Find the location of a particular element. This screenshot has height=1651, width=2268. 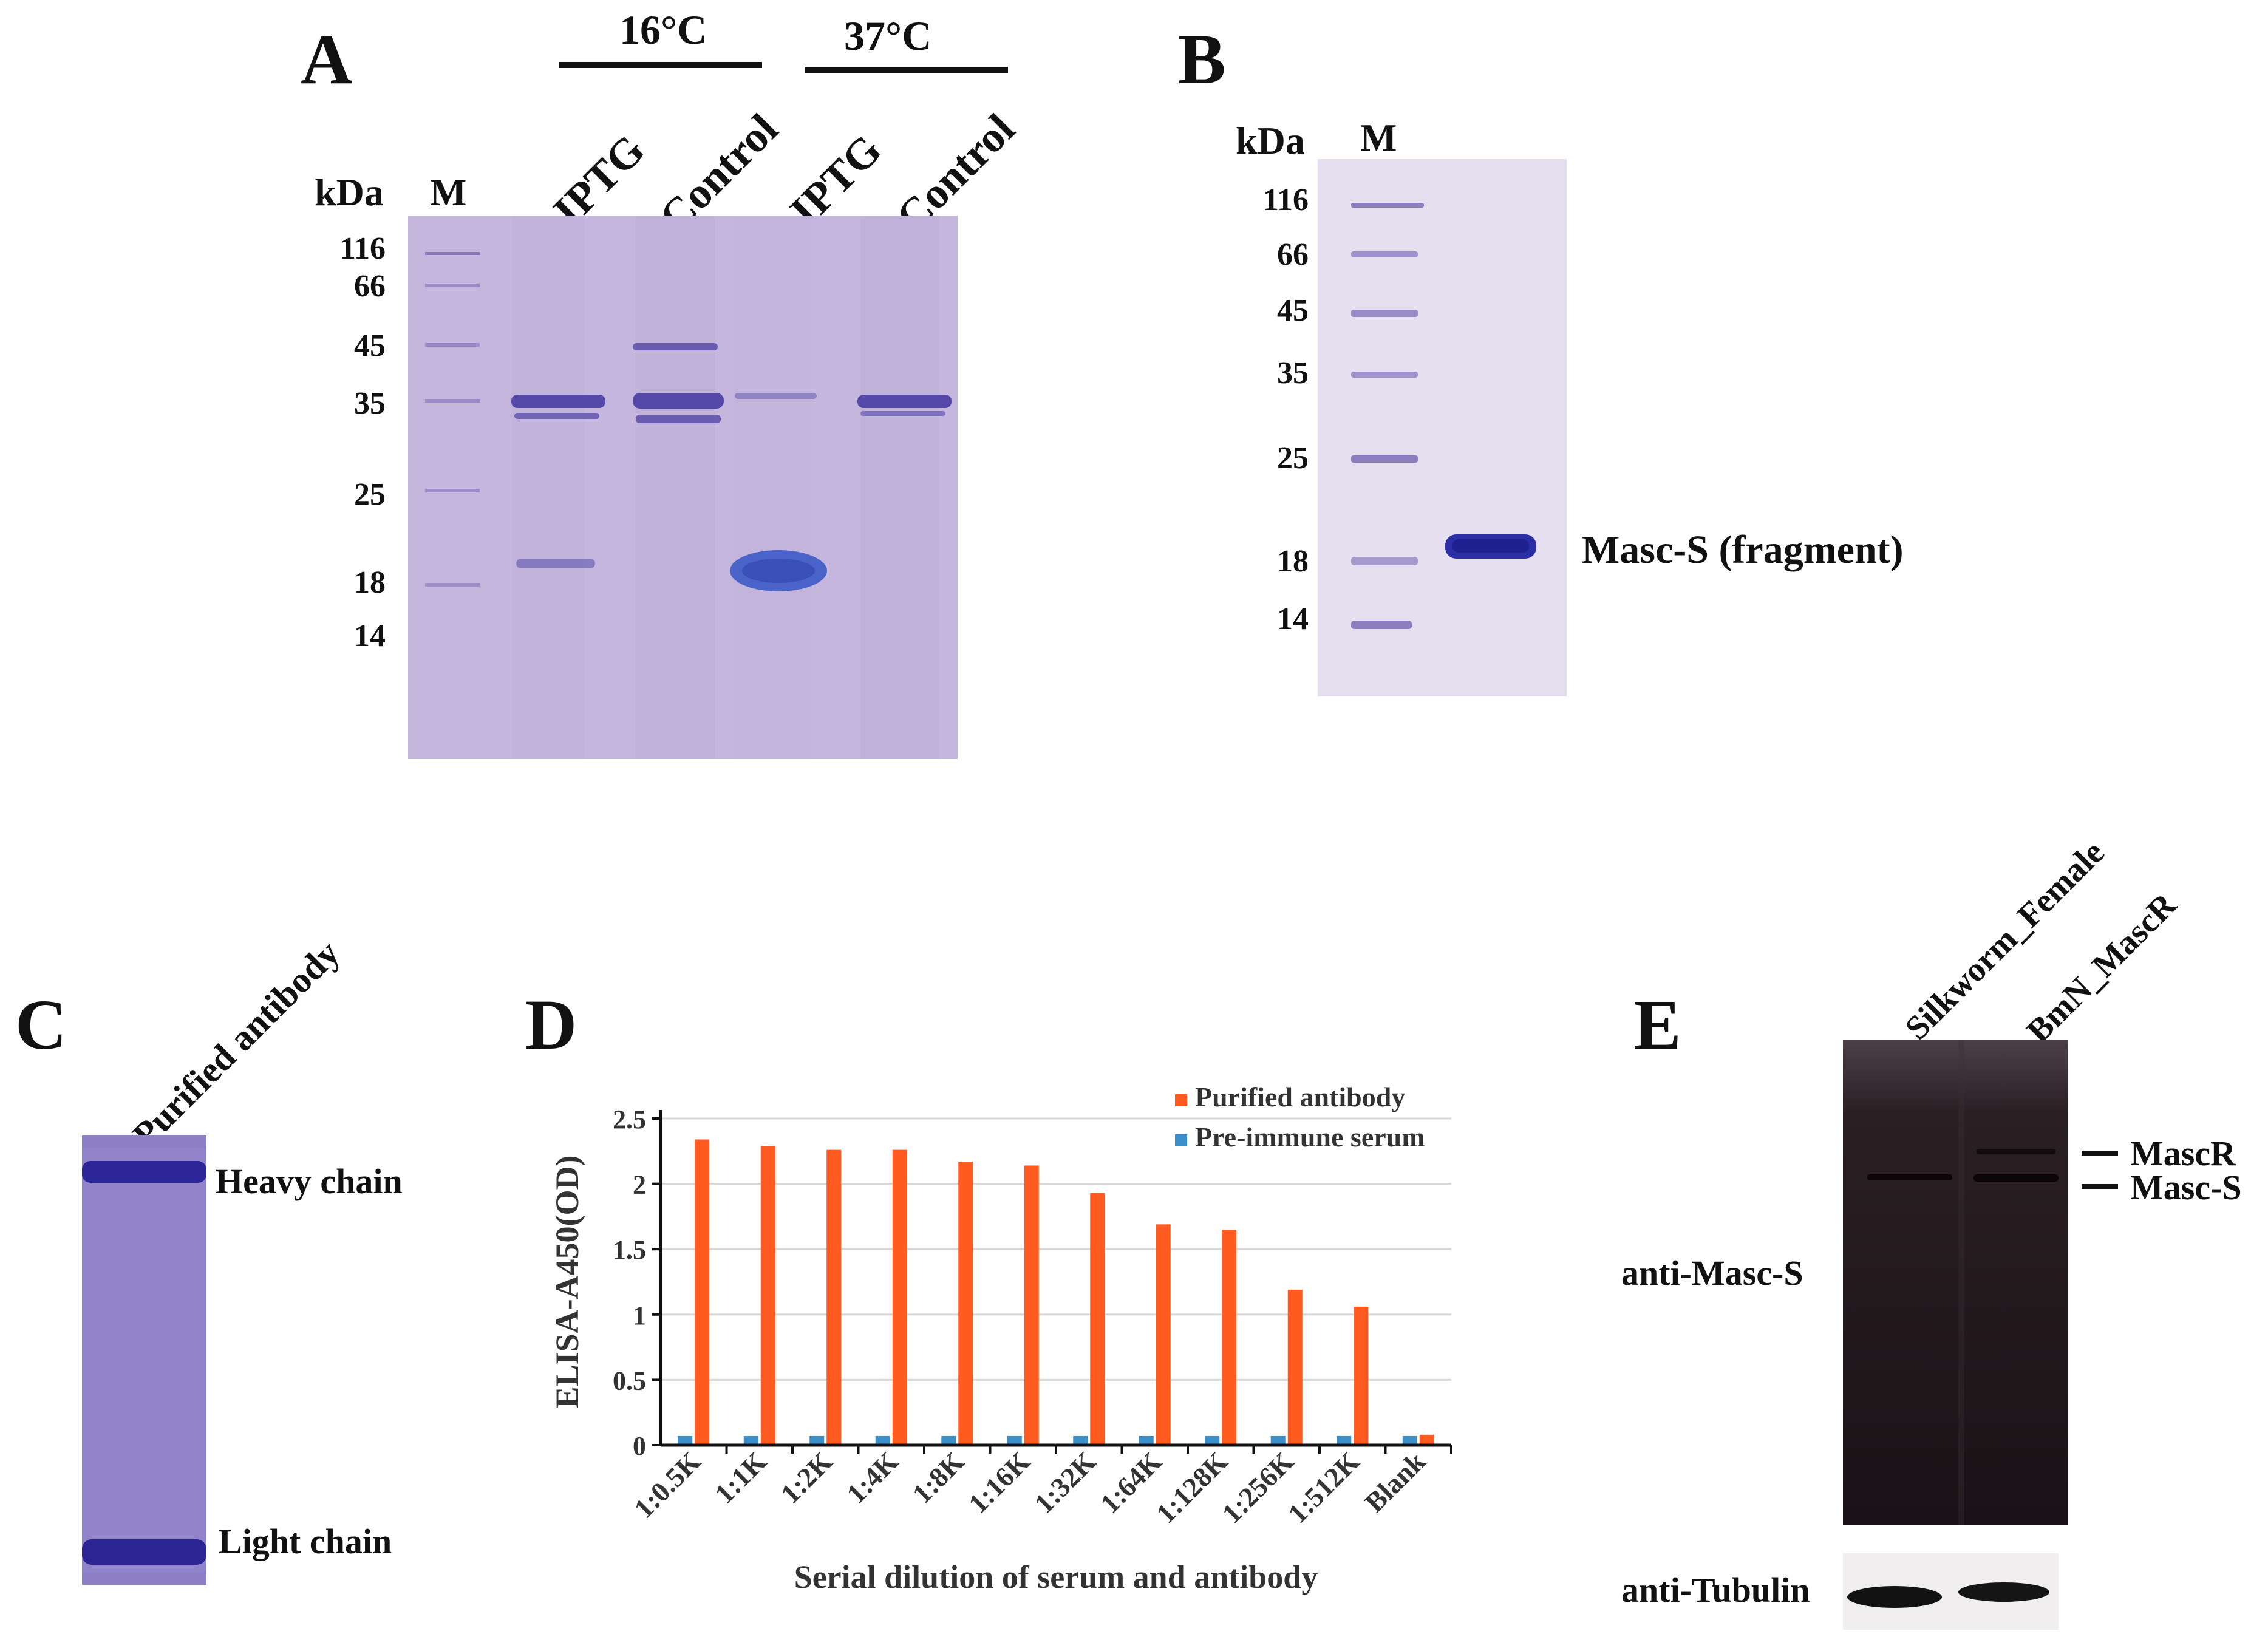

anti-masc-s-label: anti-Masc-S is located at coordinates (1712, 1273).